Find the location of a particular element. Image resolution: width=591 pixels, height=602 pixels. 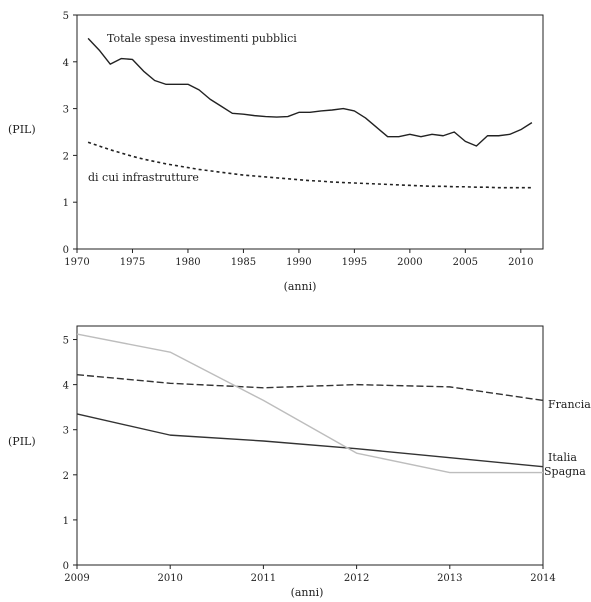

chart2-series-label-francia: Francia is located at coordinates (569, 404).